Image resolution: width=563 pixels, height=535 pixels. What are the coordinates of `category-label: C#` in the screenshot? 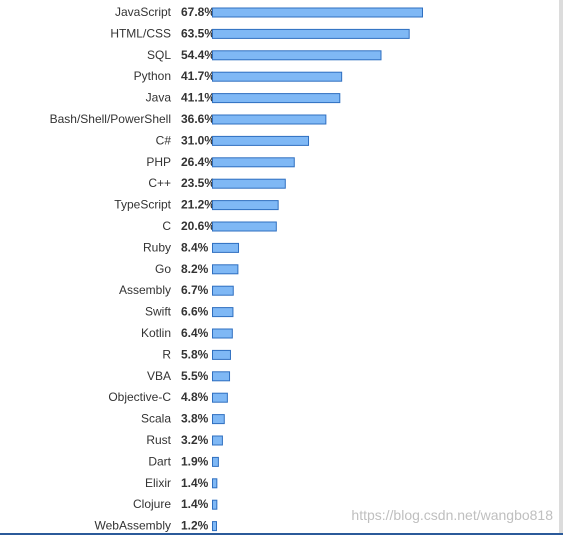 It's located at (164, 140).